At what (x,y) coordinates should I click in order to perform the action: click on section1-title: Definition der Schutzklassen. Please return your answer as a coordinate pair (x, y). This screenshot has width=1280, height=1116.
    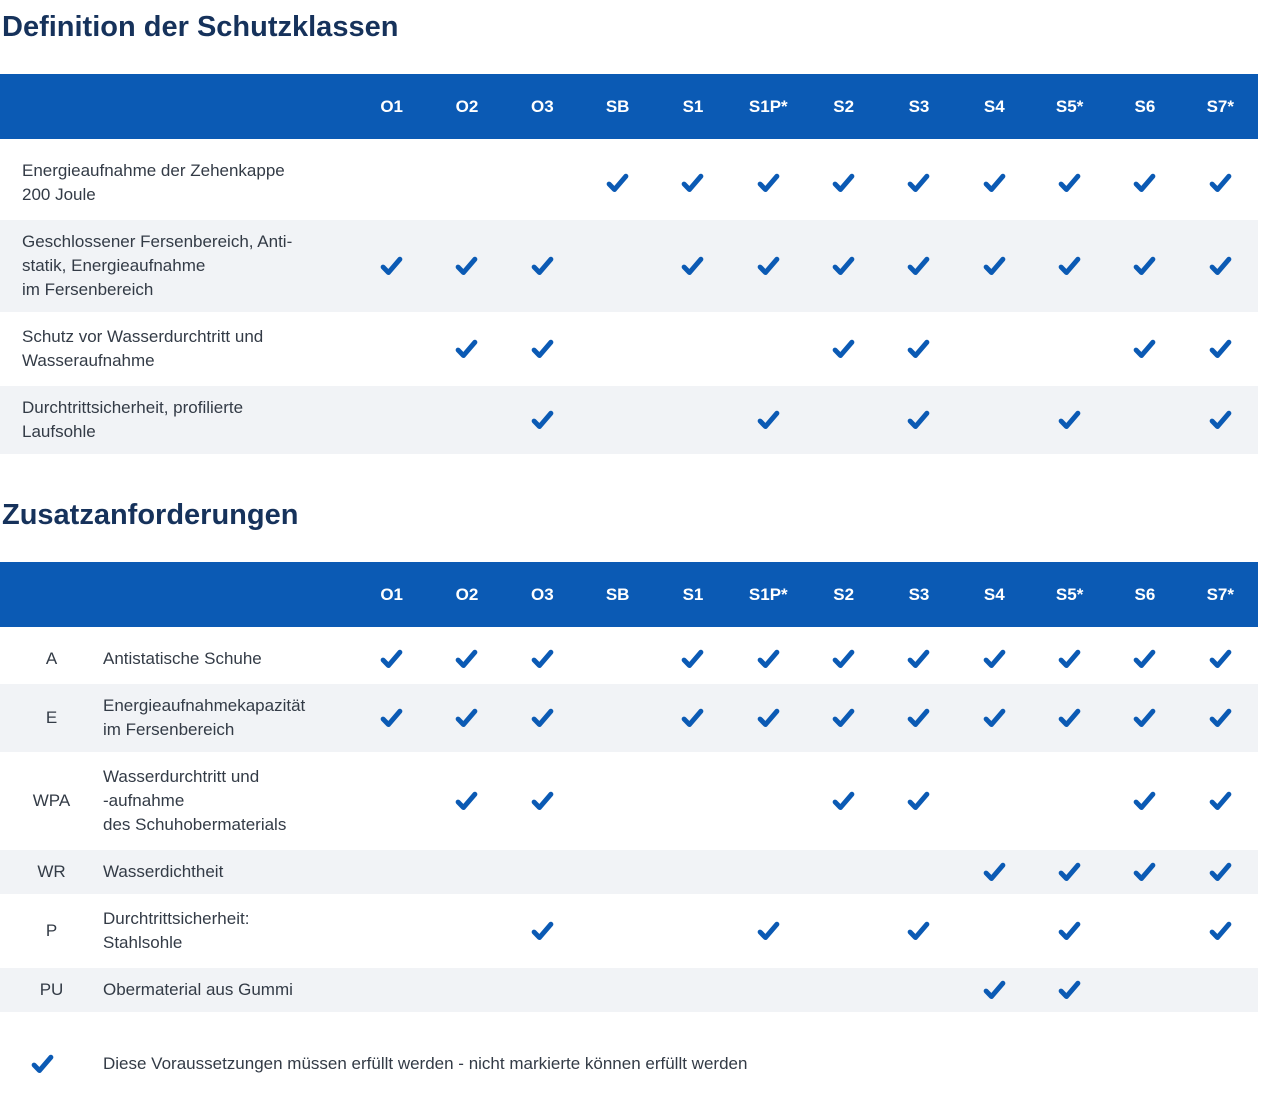
    Looking at the image, I should click on (200, 27).